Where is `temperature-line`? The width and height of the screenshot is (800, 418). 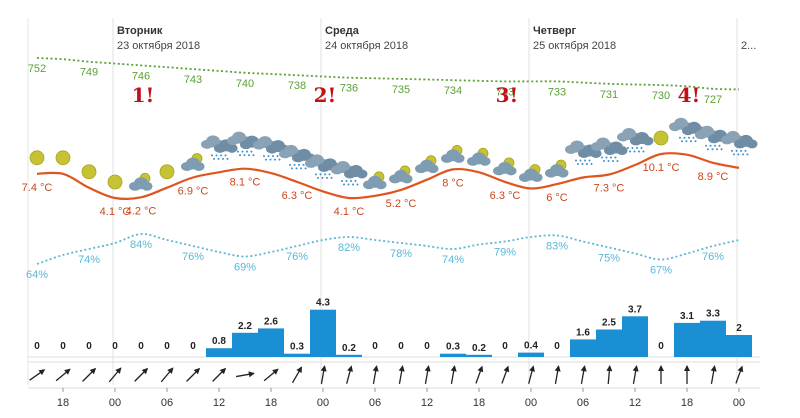
temperature-line is located at coordinates (388, 176).